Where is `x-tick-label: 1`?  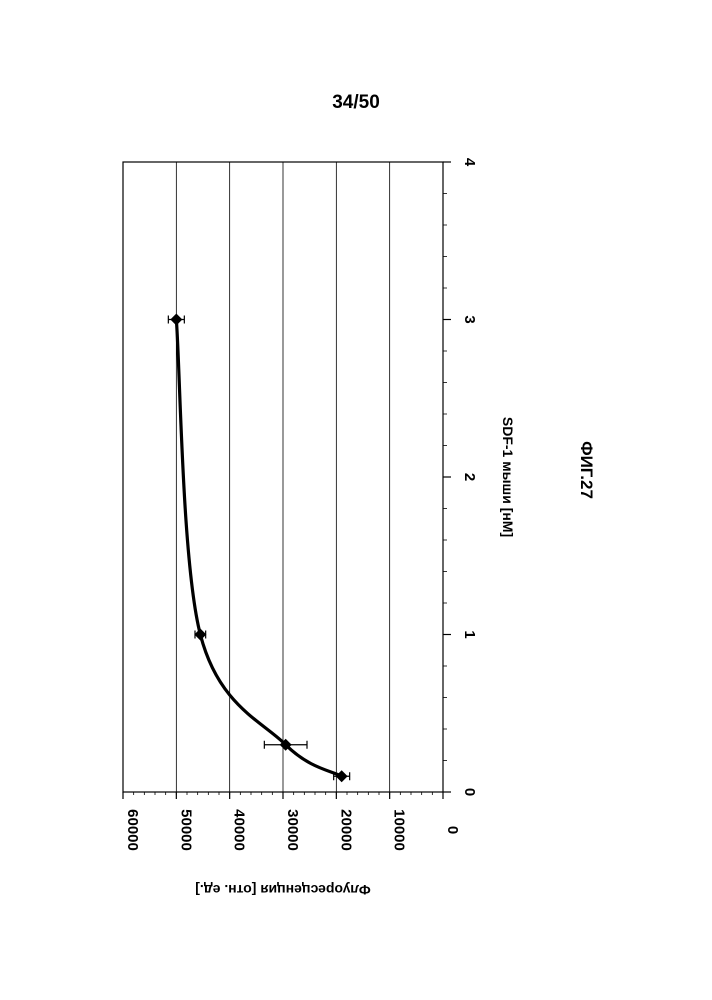
x-tick-label: 1 is located at coordinates (469, 634).